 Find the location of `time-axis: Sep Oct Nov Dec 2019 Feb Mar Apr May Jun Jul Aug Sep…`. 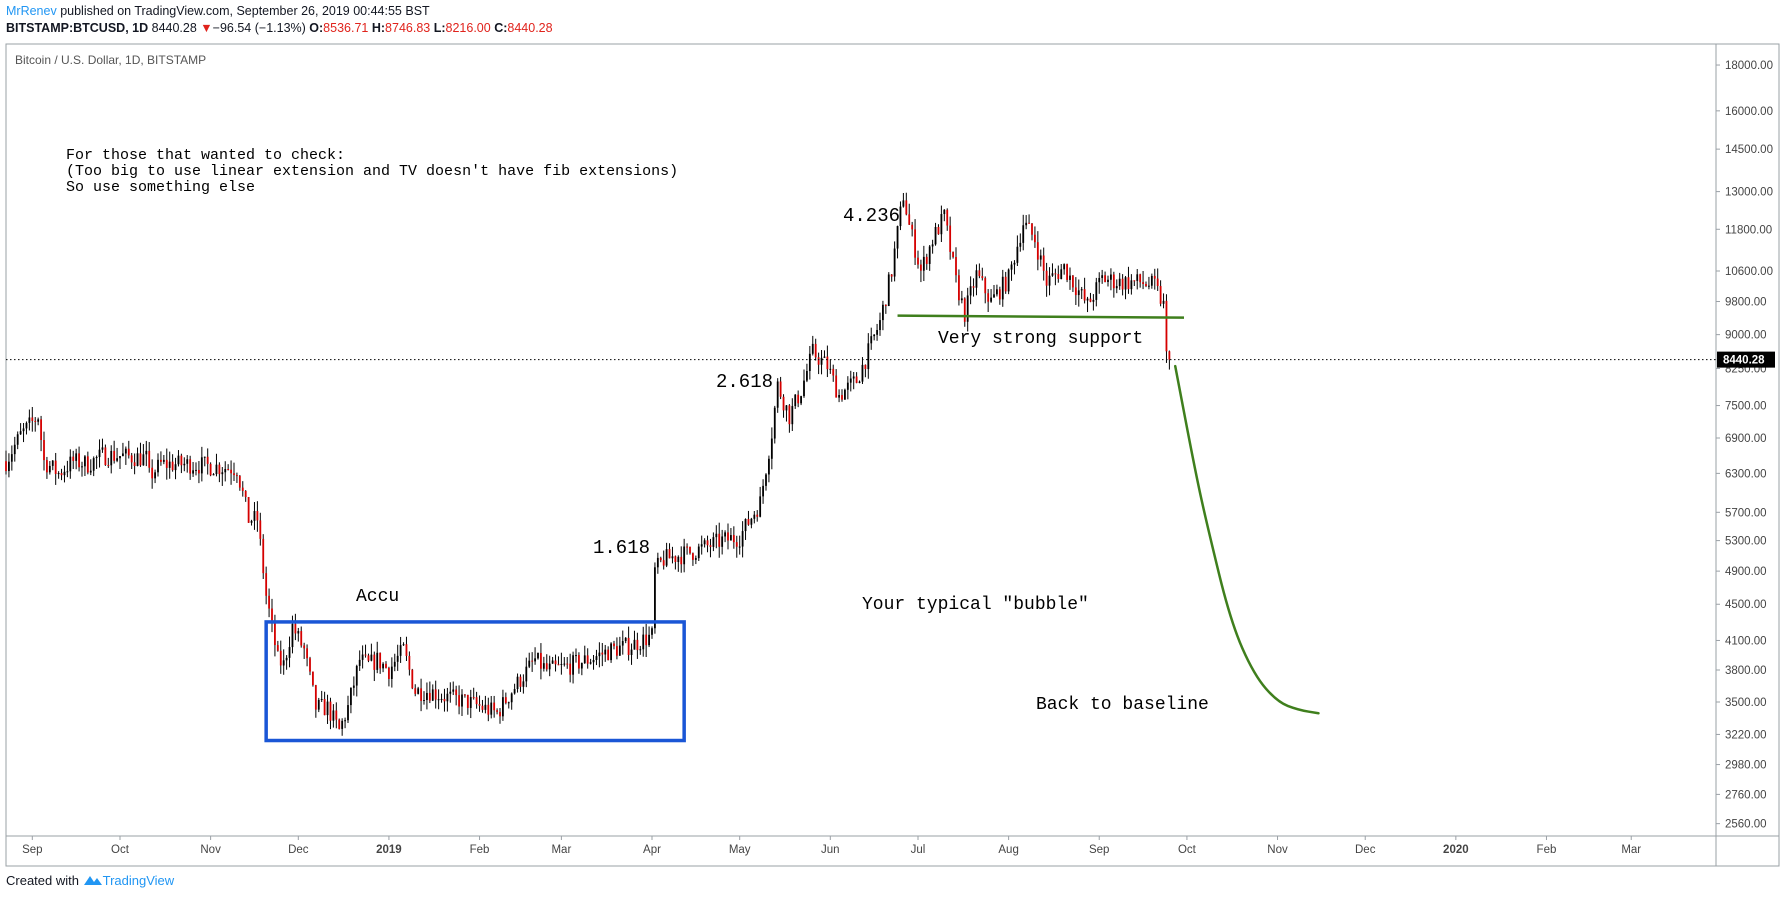

time-axis: Sep Oct Nov Dec 2019 Feb Mar Apr May Jun Jul Aug Sep… is located at coordinates (831, 846).